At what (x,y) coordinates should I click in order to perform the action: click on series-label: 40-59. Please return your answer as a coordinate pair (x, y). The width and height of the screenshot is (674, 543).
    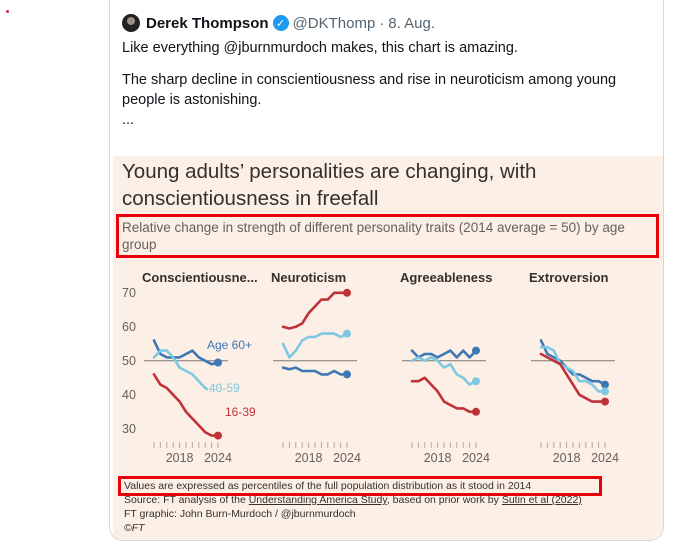
    Looking at the image, I should click on (224, 388).